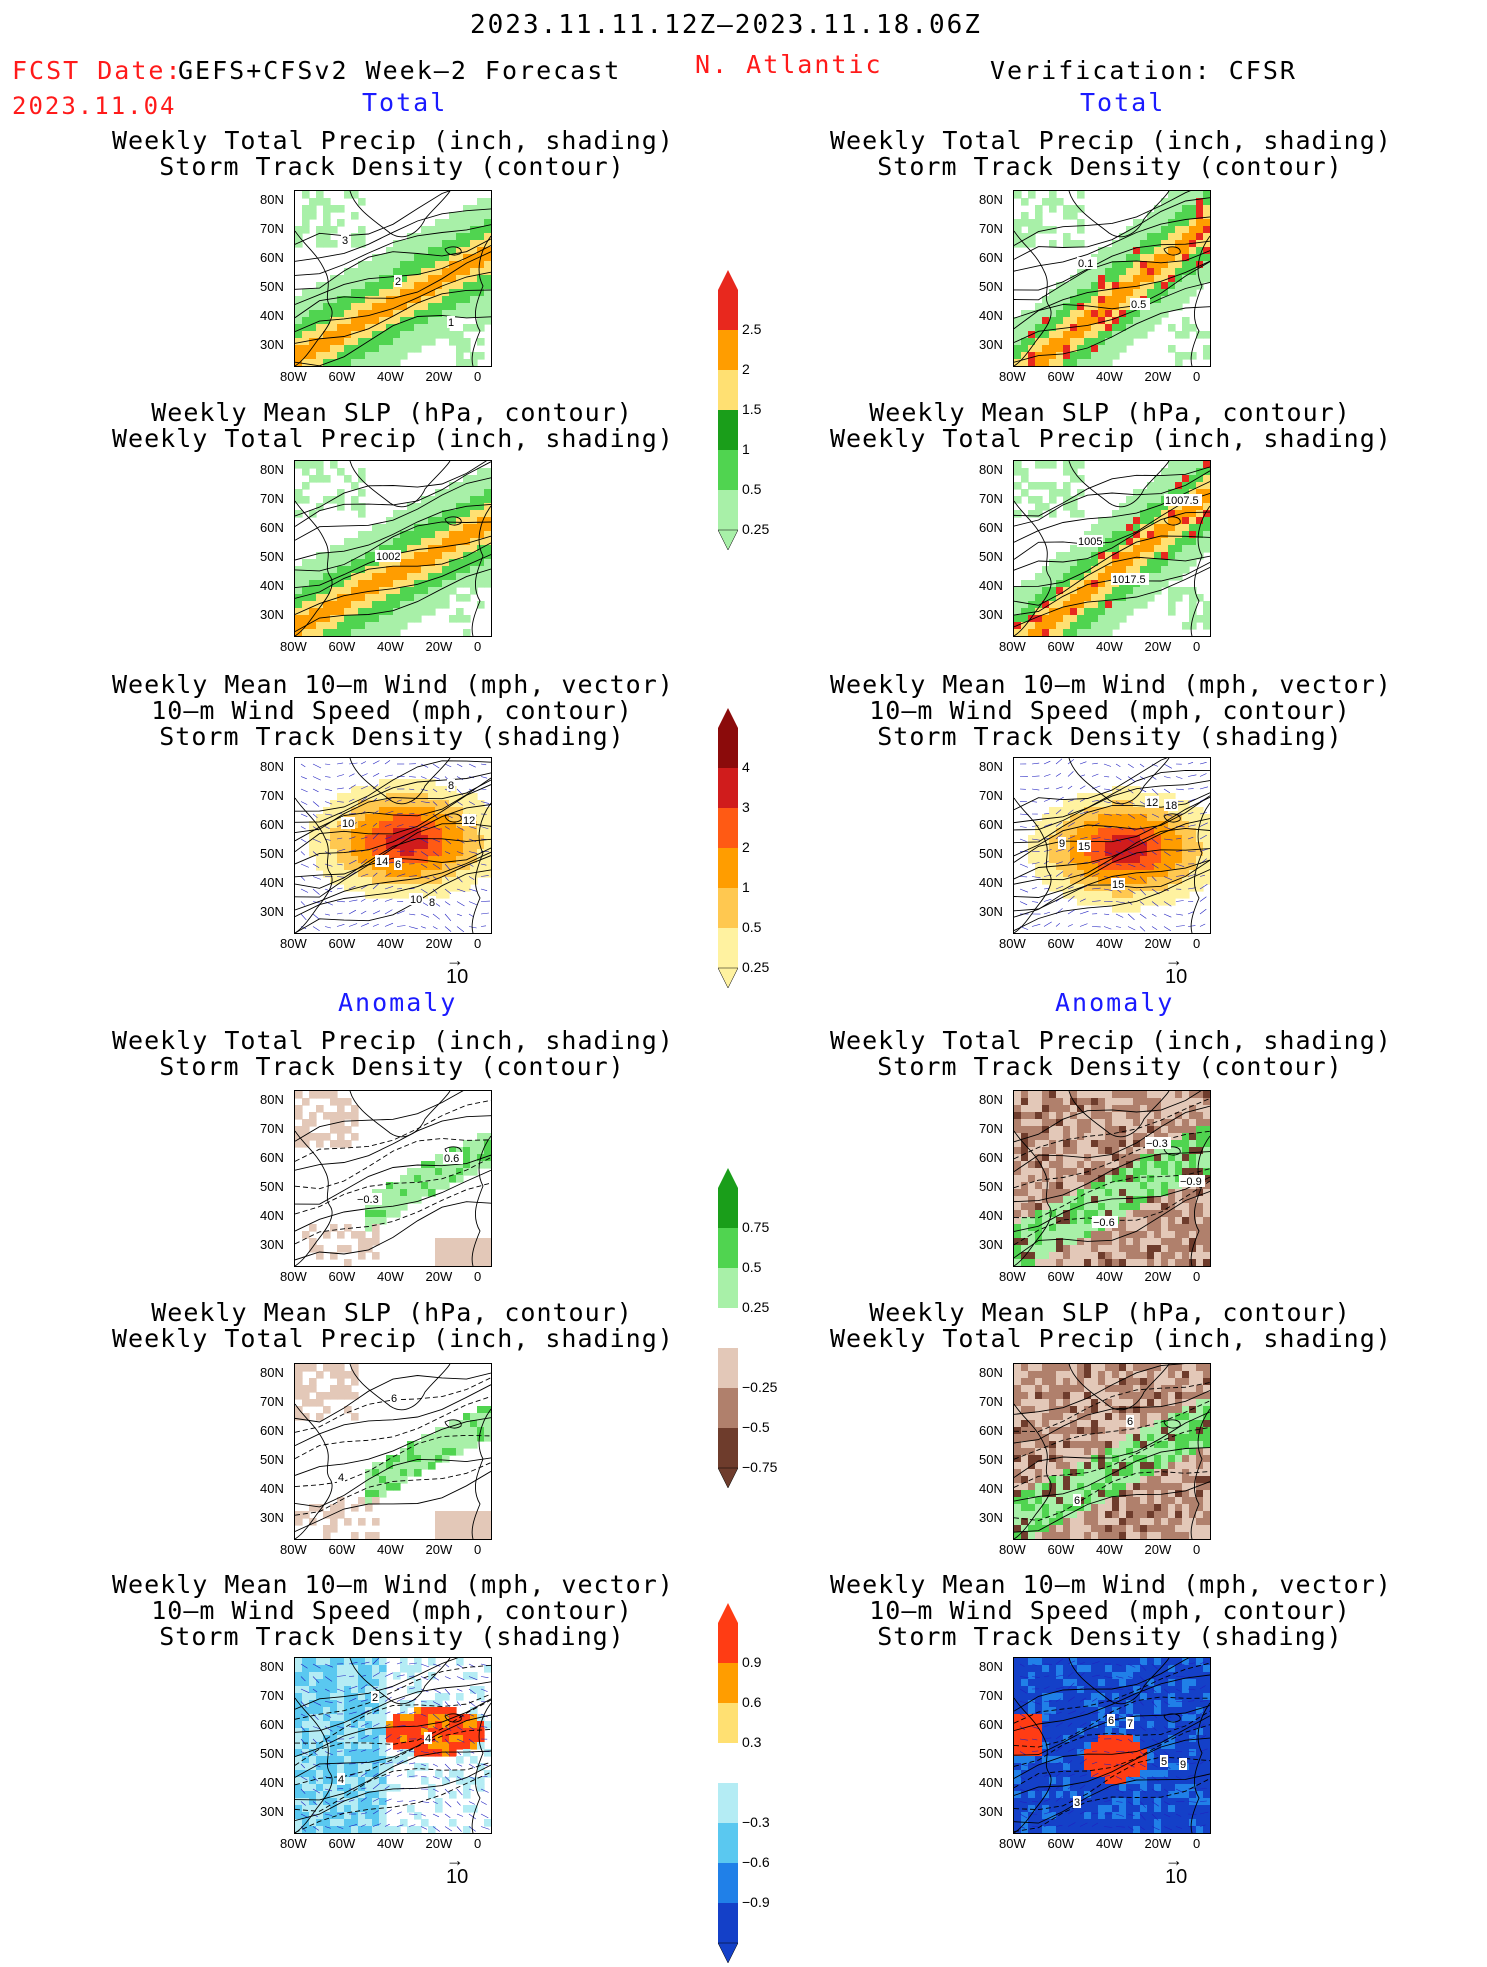 The image size is (1487, 1967). Describe the element at coordinates (991, 766) in the screenshot. I see `lat-tick-label: 80N` at that location.